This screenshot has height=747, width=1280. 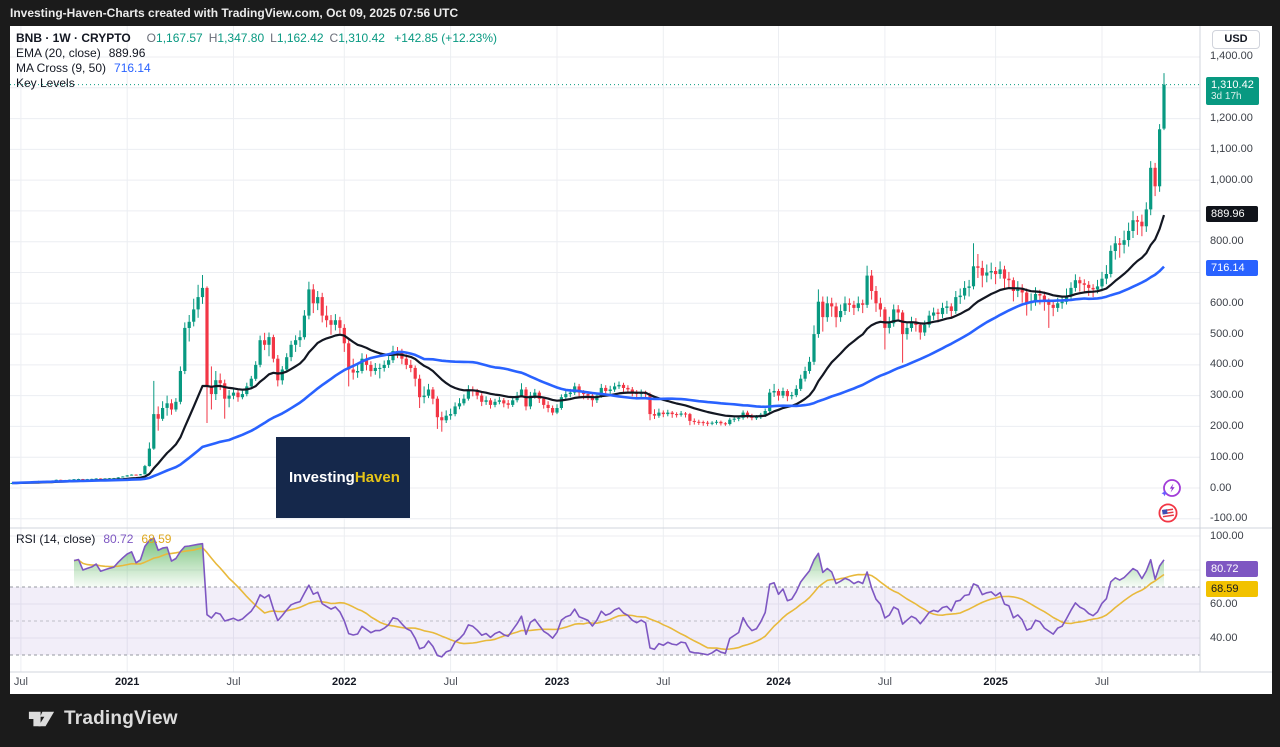 I want to click on flash-sparkle-event-icon, so click(x=1171, y=489).